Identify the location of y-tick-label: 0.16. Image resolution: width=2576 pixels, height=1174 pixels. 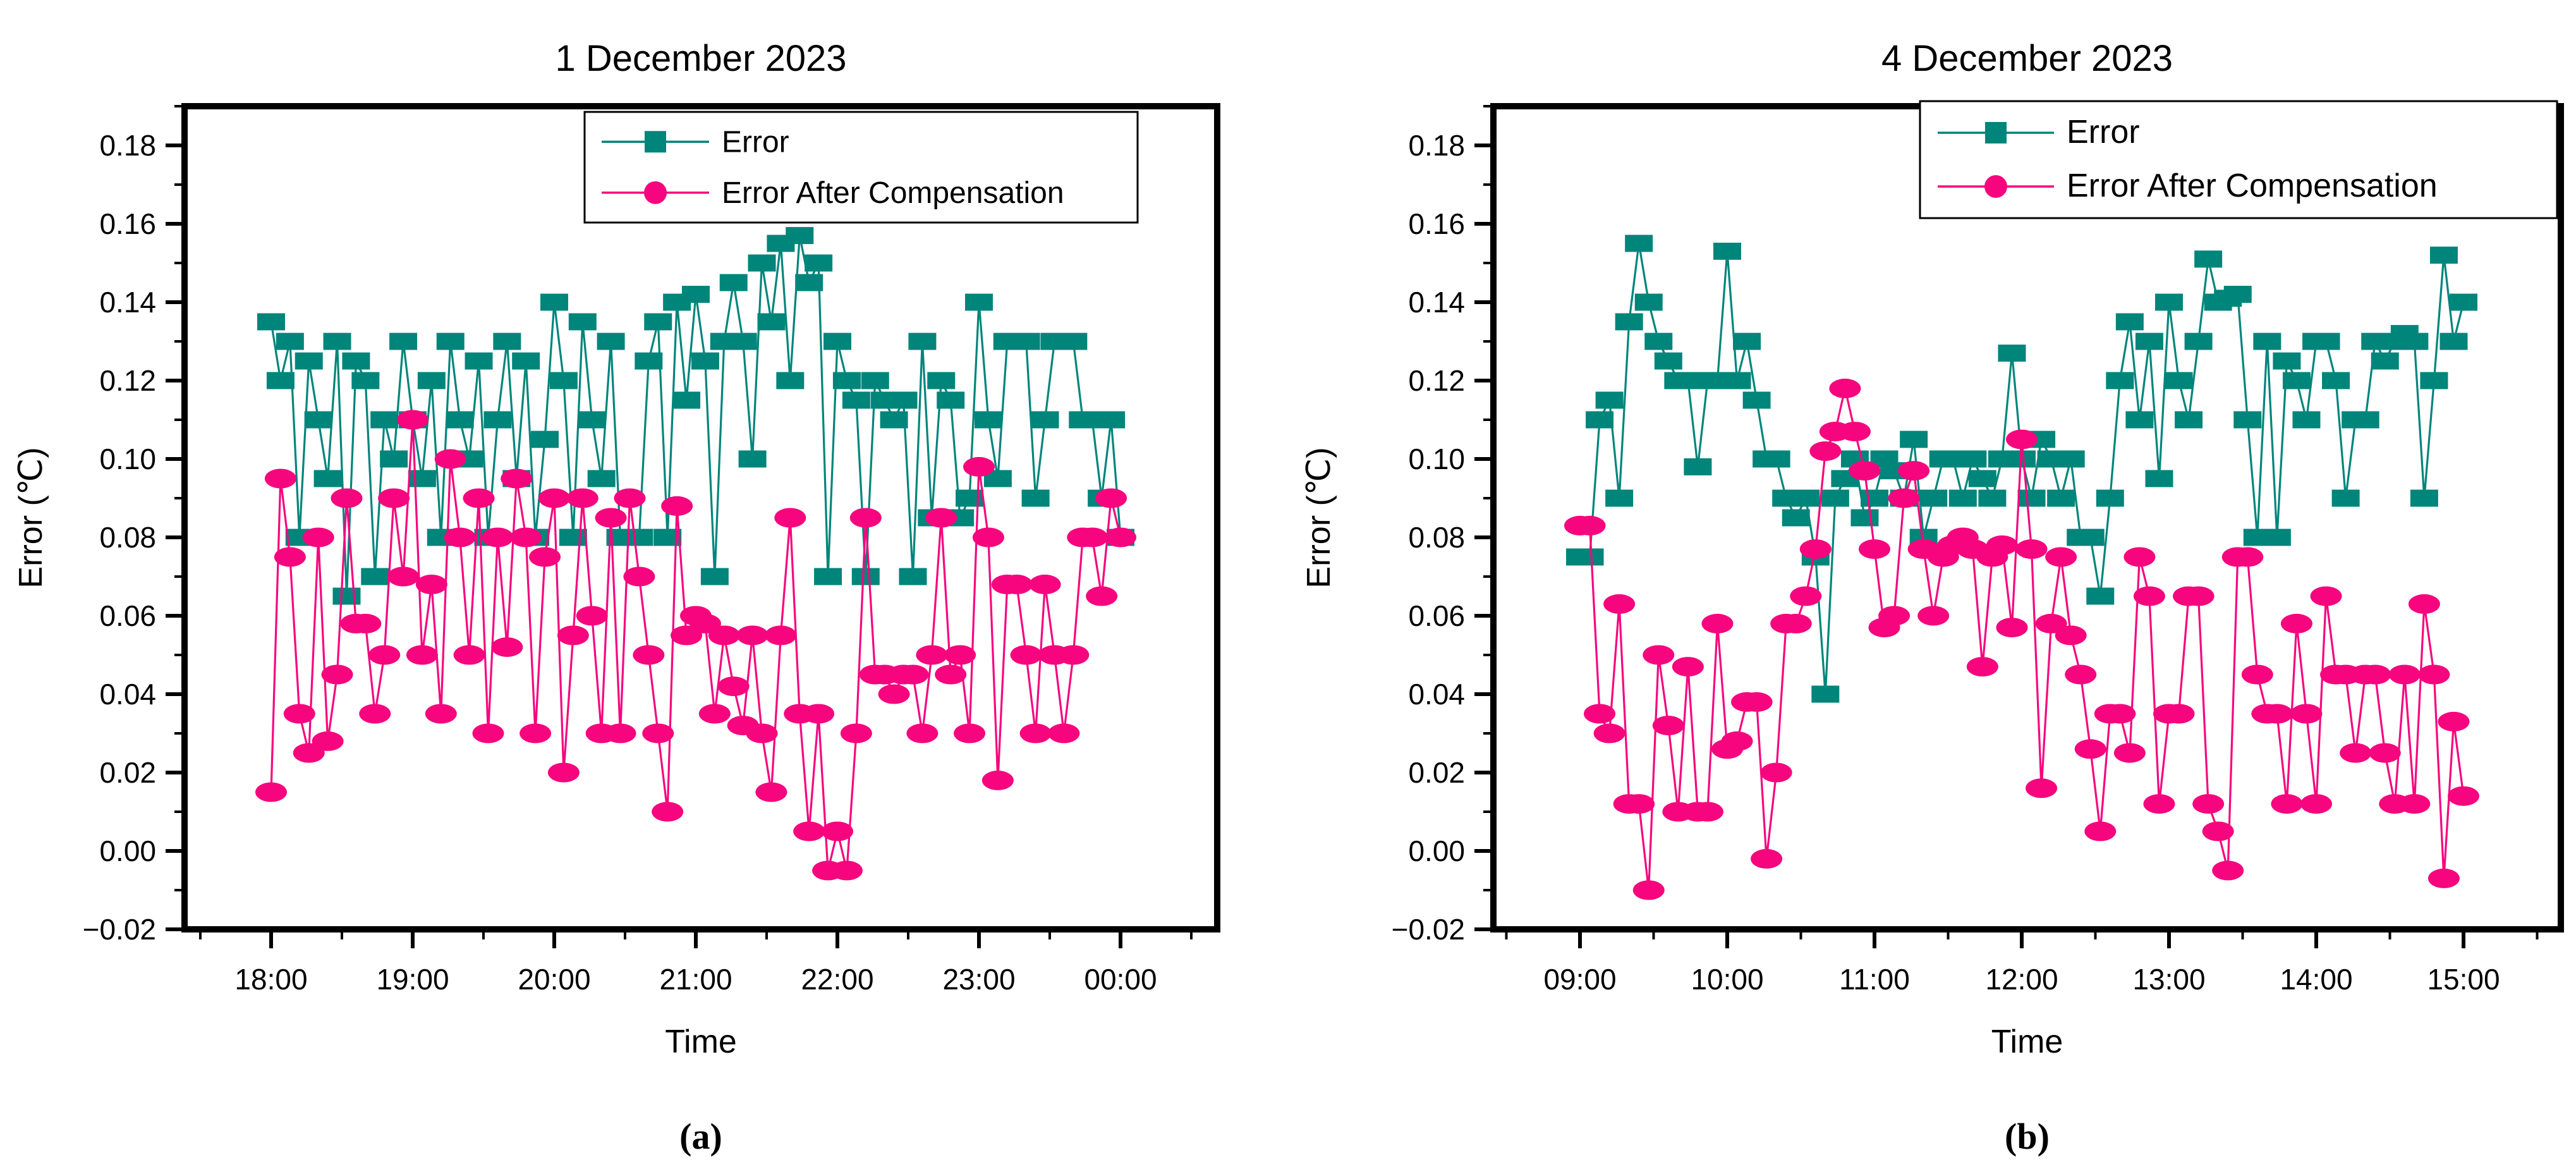
(127, 224).